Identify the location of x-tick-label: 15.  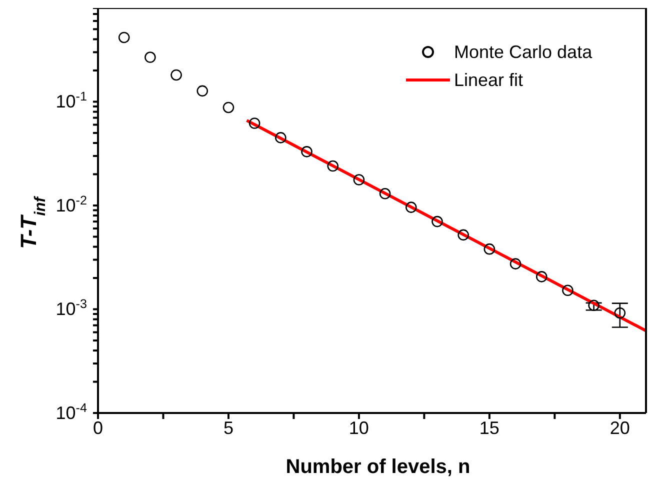
(489, 428).